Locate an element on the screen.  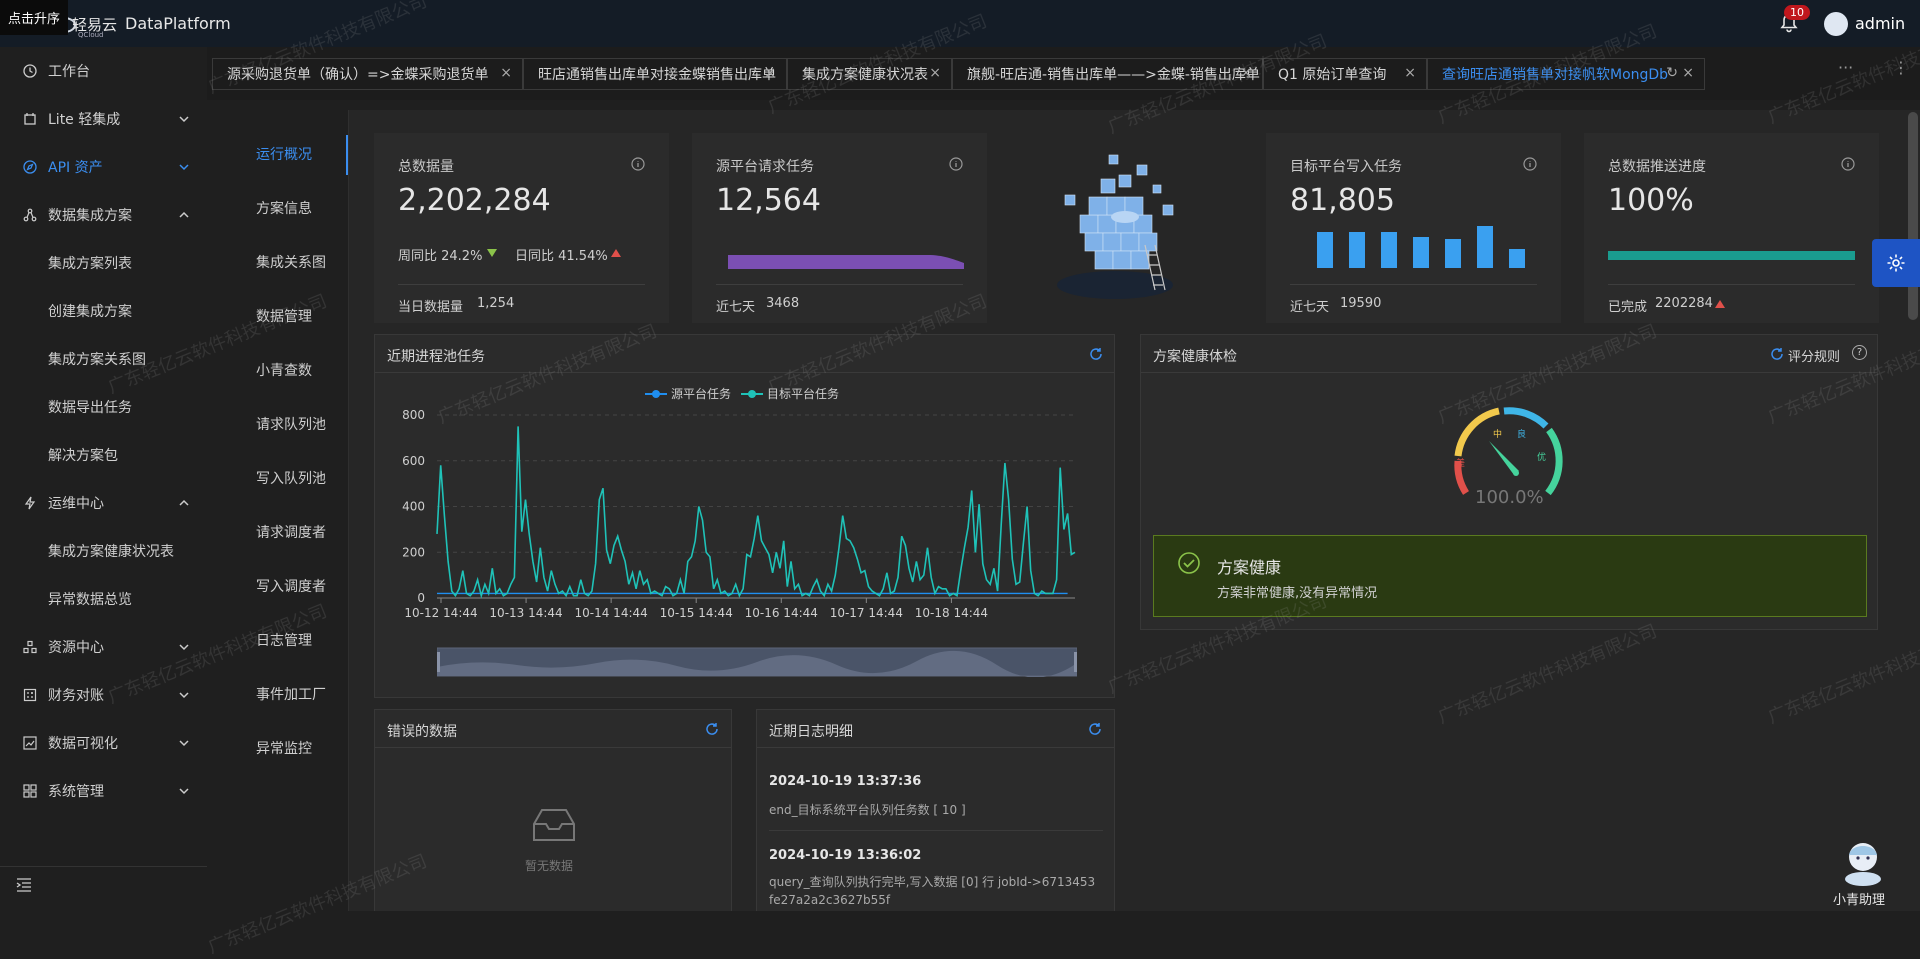
x-tick-label: 10-12 14:44 is located at coordinates (440, 613).